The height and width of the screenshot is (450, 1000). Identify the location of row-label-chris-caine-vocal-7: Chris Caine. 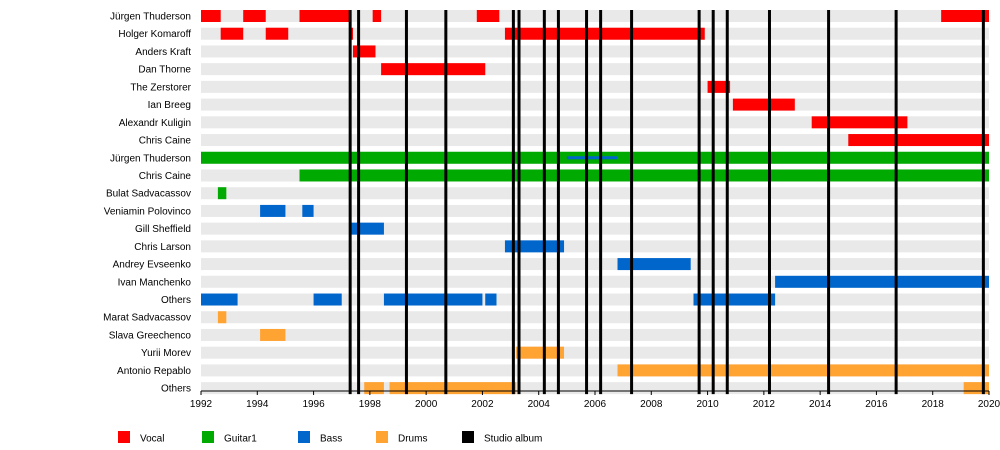
(165, 141).